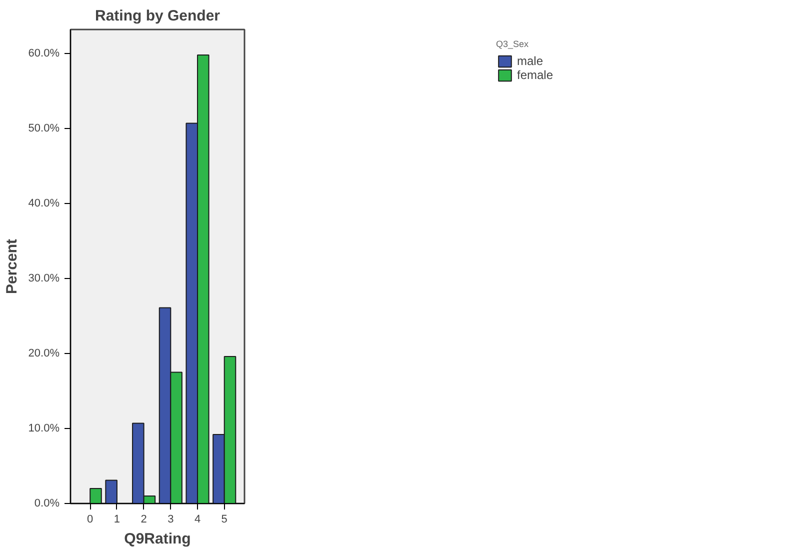 Image resolution: width=809 pixels, height=554 pixels. Describe the element at coordinates (197, 520) in the screenshot. I see `x-tick-label: 4` at that location.